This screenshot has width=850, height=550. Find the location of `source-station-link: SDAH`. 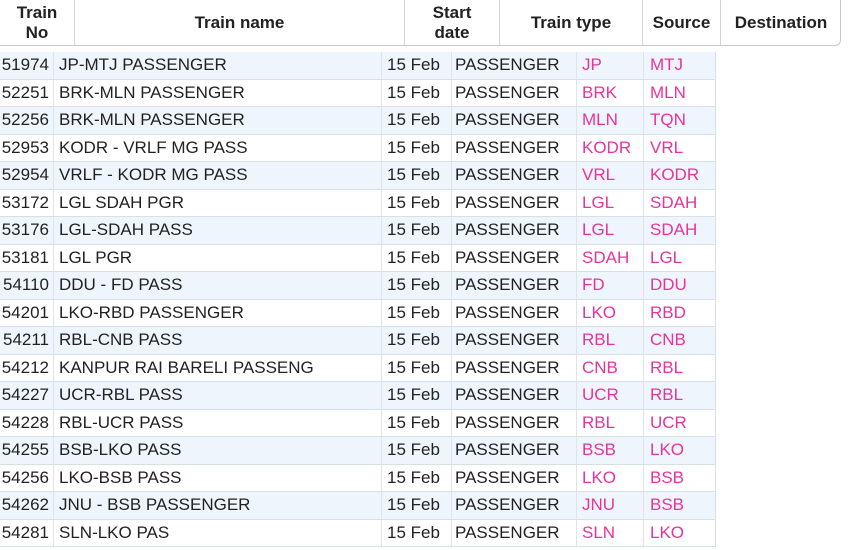

source-station-link: SDAH is located at coordinates (610, 257).